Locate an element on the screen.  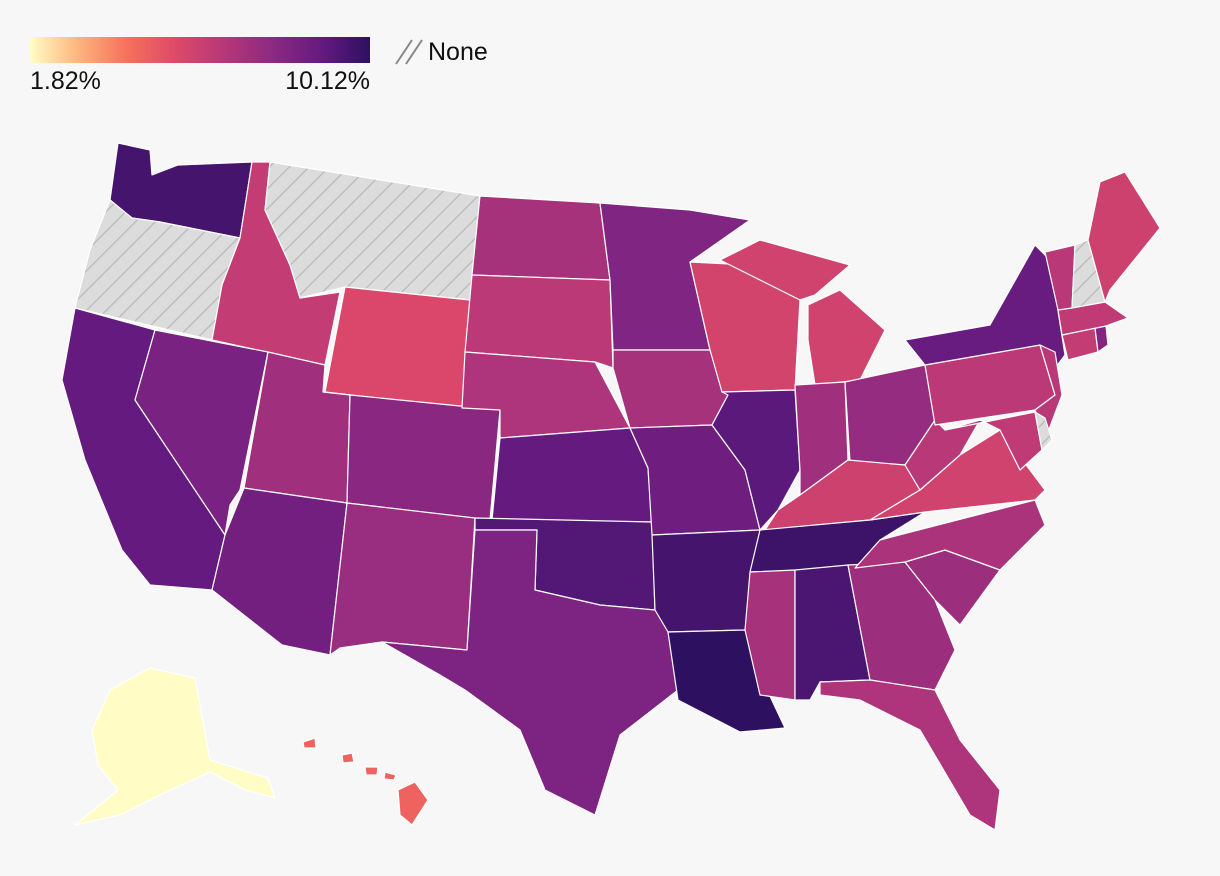
state-florida is located at coordinates (910, 755).